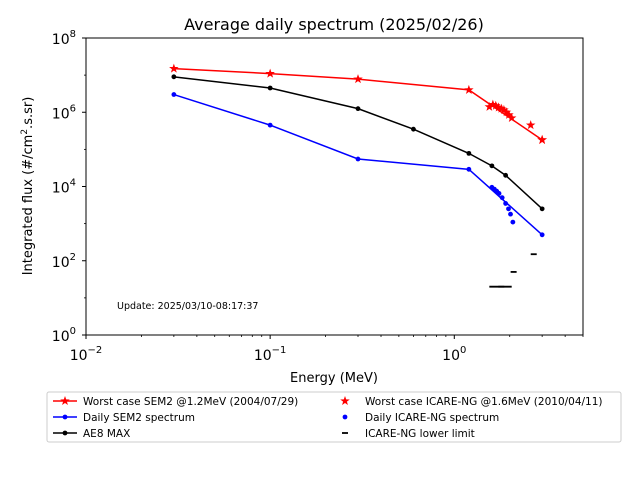 The image size is (640, 480). What do you see at coordinates (420, 434) in the screenshot?
I see `legend-label: ICARE-NG lower limit` at bounding box center [420, 434].